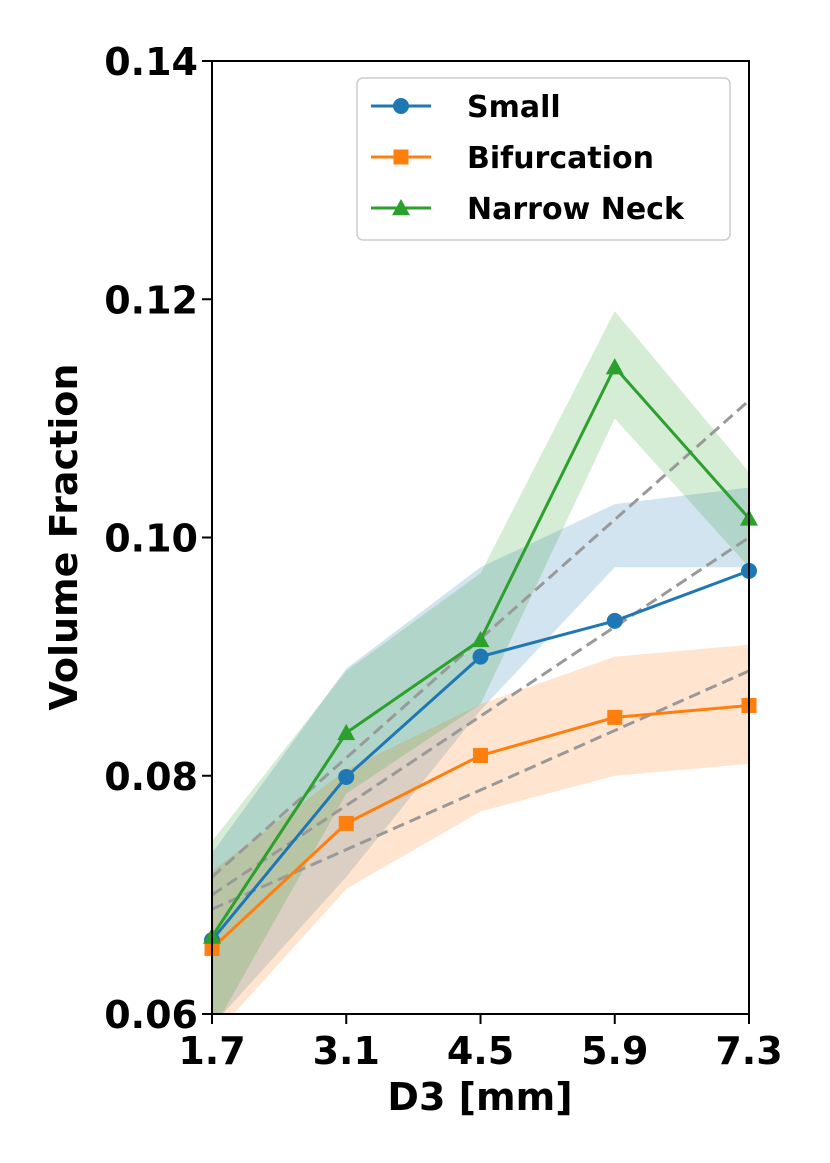  Describe the element at coordinates (401, 106) in the screenshot. I see `legend-small-marker` at that location.